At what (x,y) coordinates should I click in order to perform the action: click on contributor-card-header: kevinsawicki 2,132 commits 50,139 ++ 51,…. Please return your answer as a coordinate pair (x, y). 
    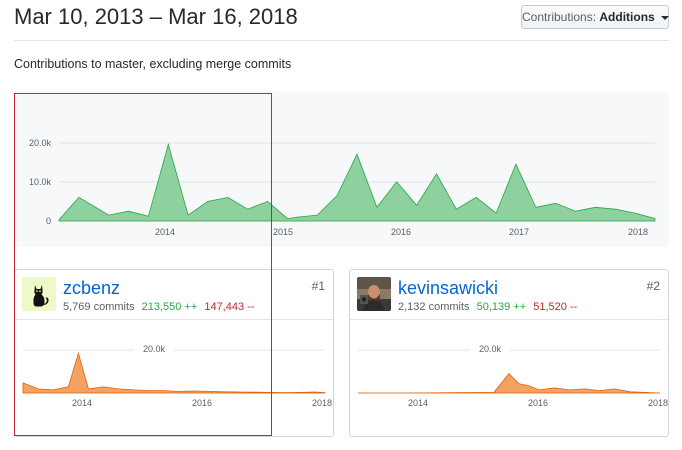
    Looking at the image, I should click on (509, 295).